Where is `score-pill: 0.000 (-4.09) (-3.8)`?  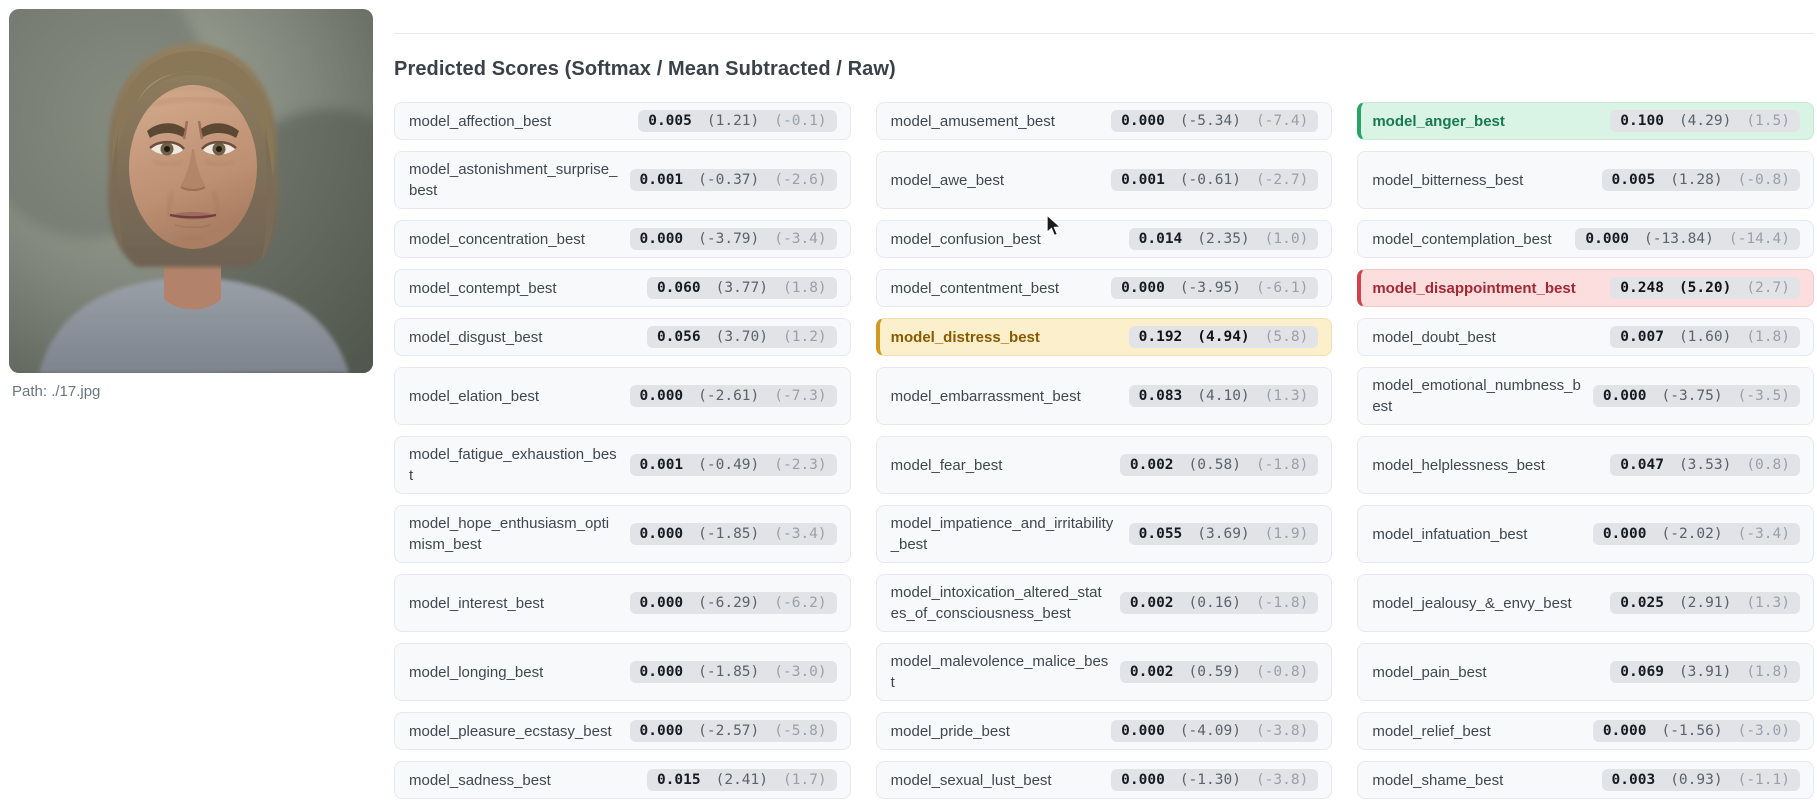
score-pill: 0.000 (-4.09) (-3.8) is located at coordinates (1215, 731).